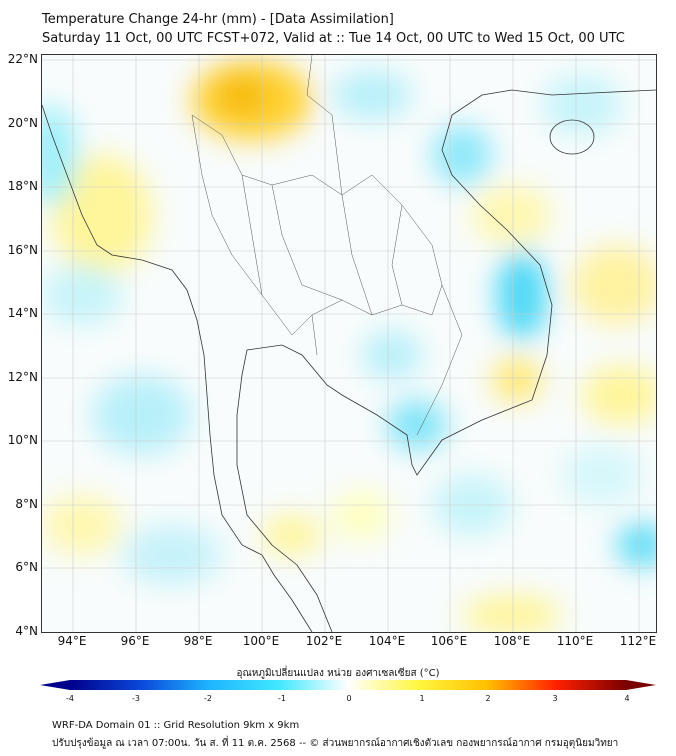 The image size is (676, 756). What do you see at coordinates (387, 641) in the screenshot?
I see `lon-label: 104°E` at bounding box center [387, 641].